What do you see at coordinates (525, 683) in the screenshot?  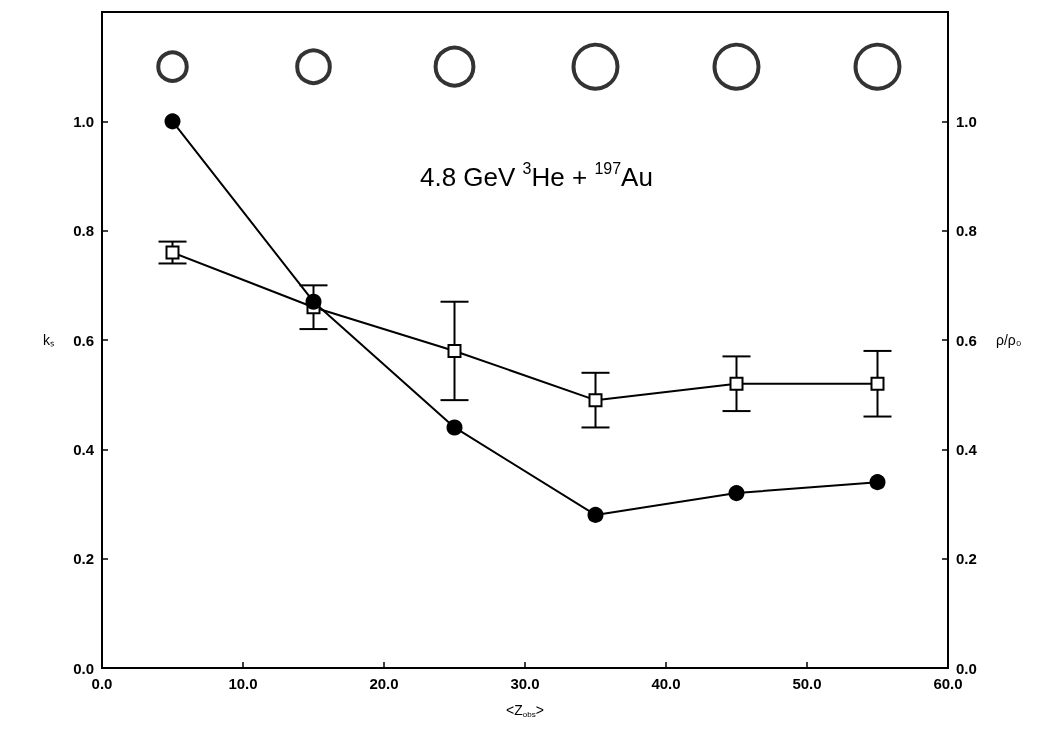 I see `x-tick-label: 30.0` at bounding box center [525, 683].